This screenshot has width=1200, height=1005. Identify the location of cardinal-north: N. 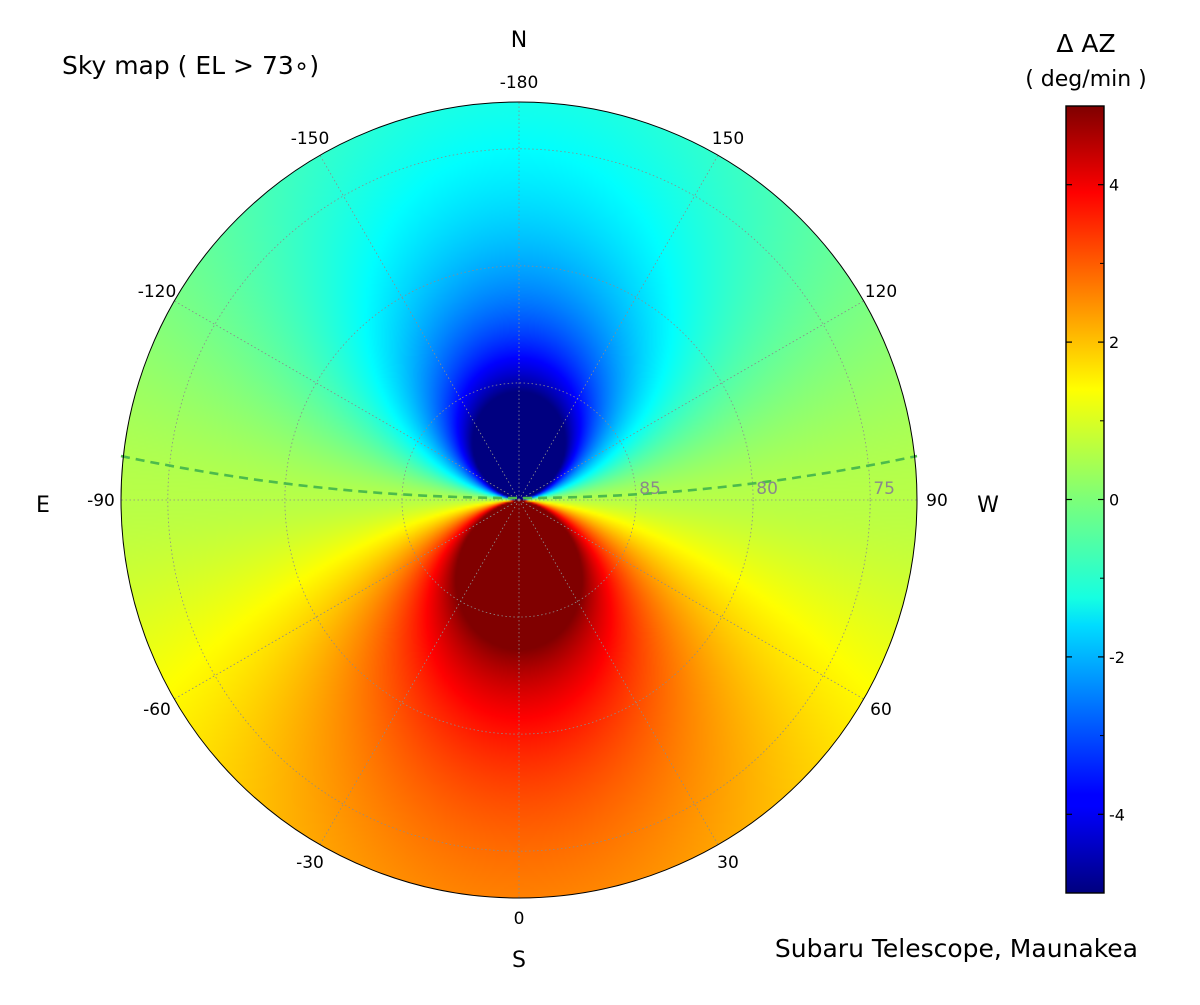
(519, 40).